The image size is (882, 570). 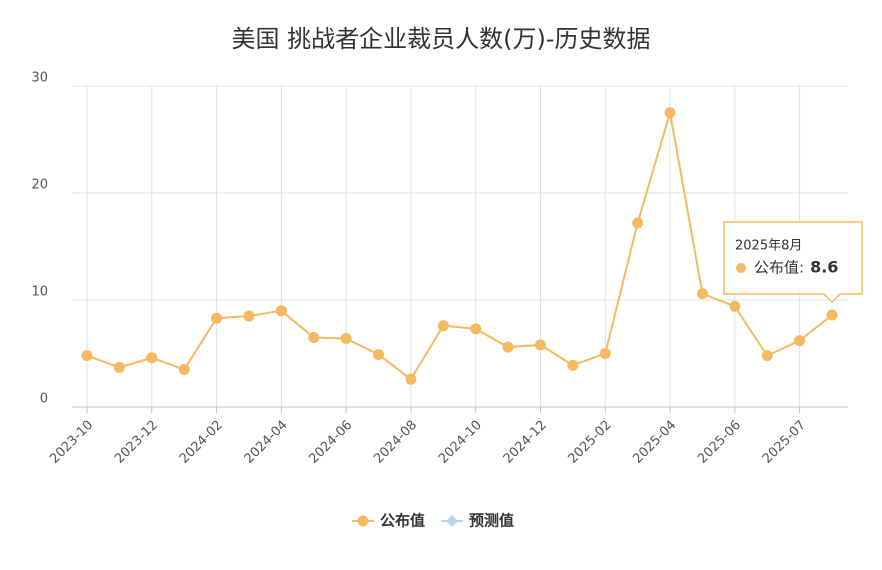 What do you see at coordinates (460, 442) in the screenshot?
I see `x-tick-label: 2024-10` at bounding box center [460, 442].